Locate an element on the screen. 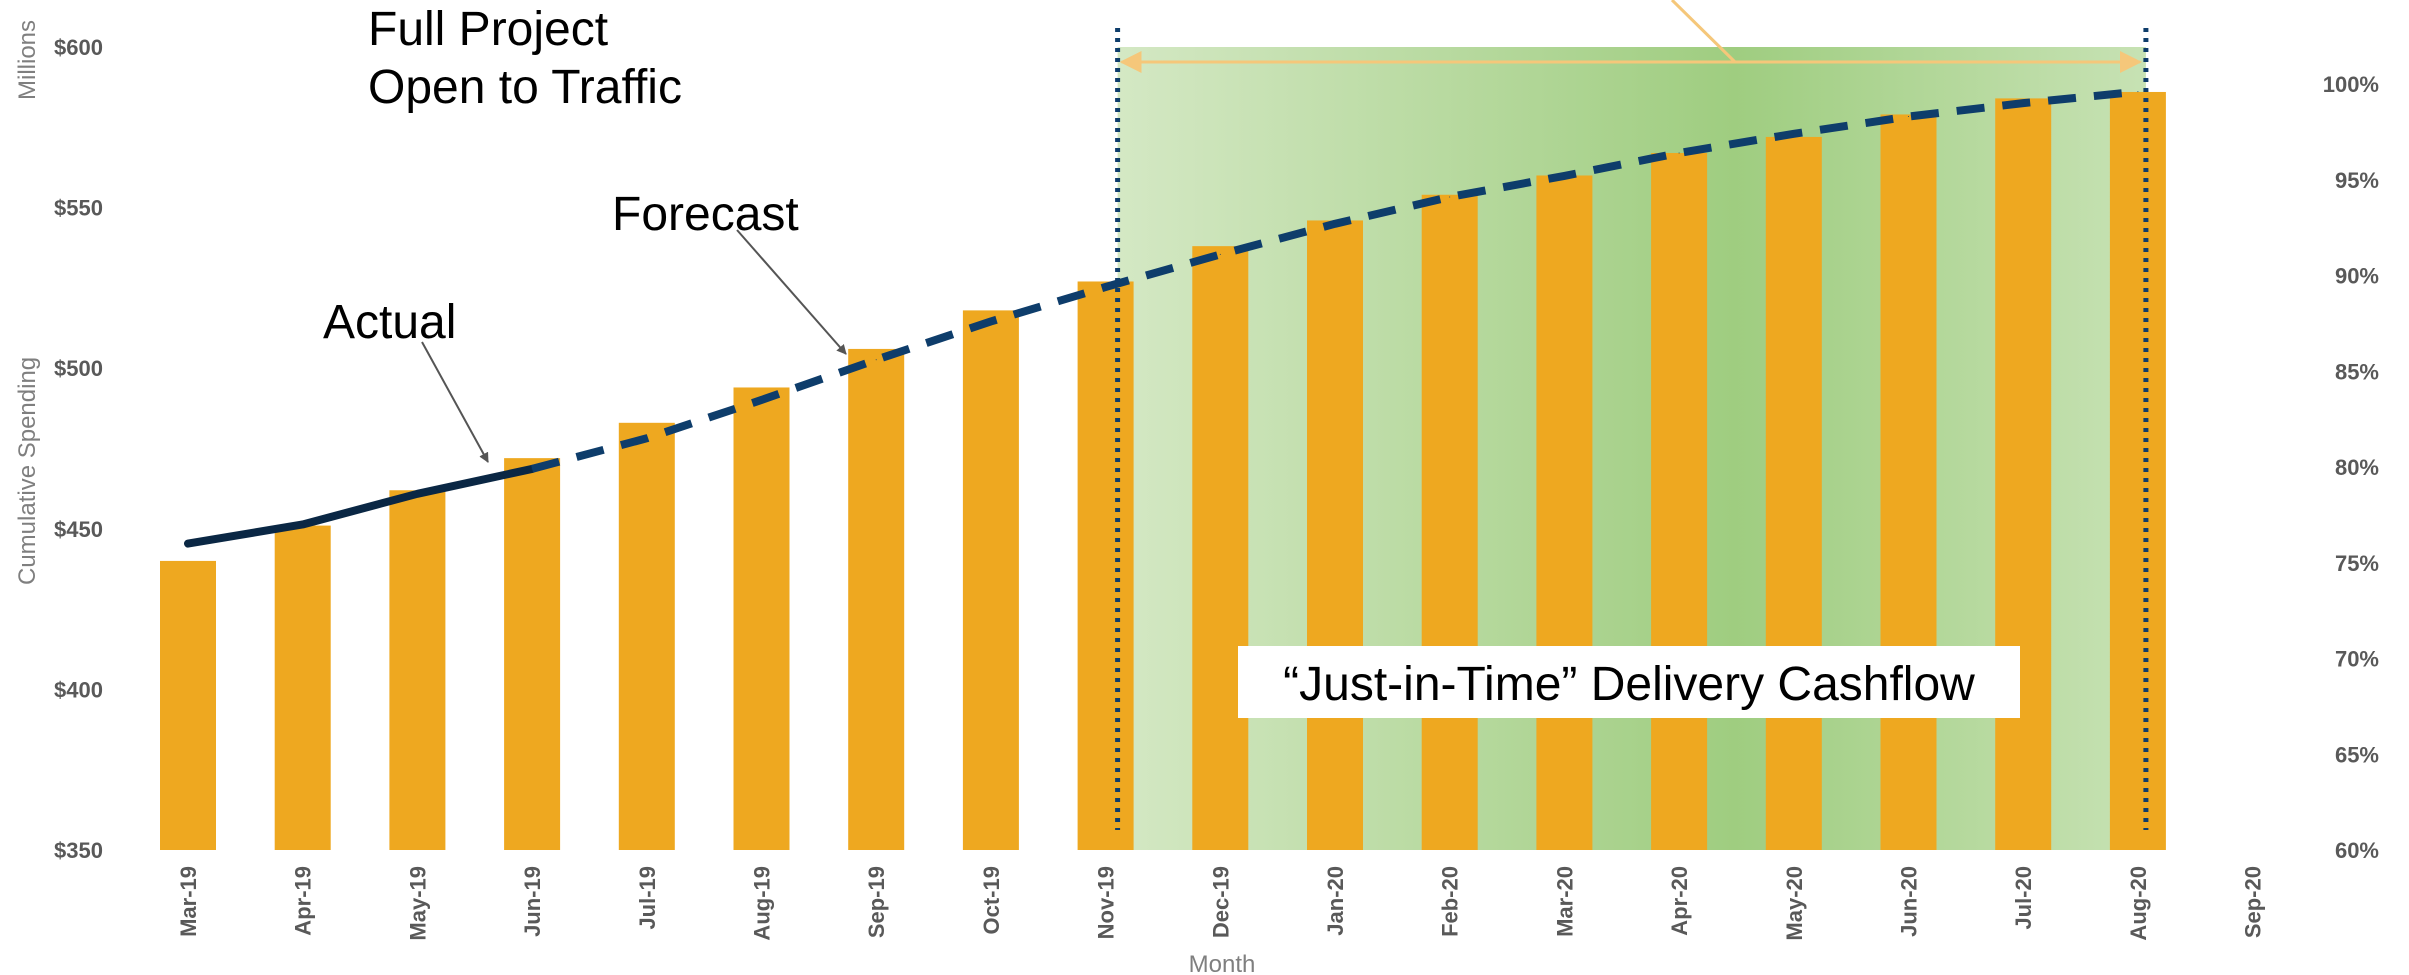  actual-line is located at coordinates (360, 506).